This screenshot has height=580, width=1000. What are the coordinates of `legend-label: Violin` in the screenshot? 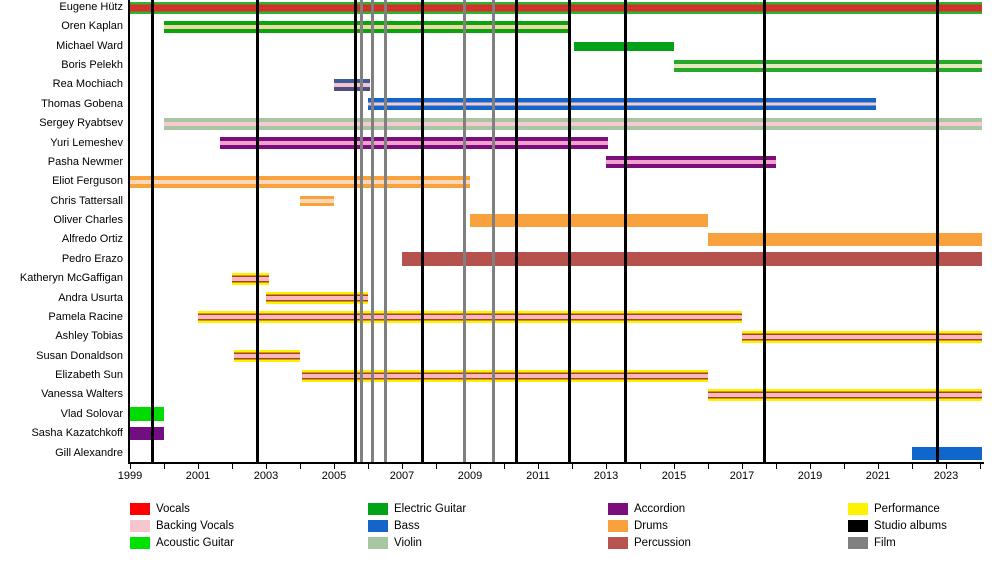 It's located at (408, 543).